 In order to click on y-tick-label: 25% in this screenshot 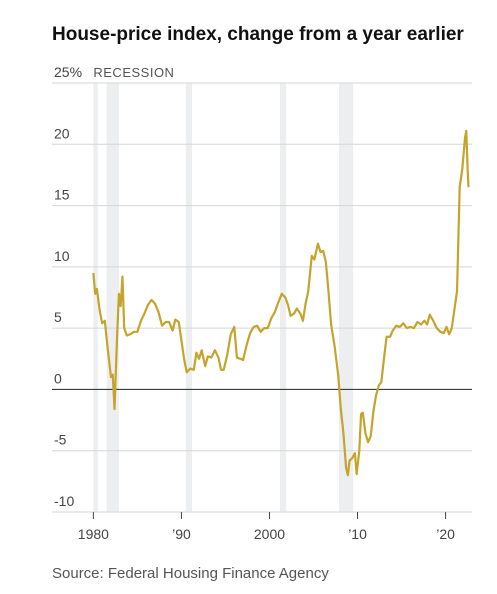, I will do `click(68, 72)`.